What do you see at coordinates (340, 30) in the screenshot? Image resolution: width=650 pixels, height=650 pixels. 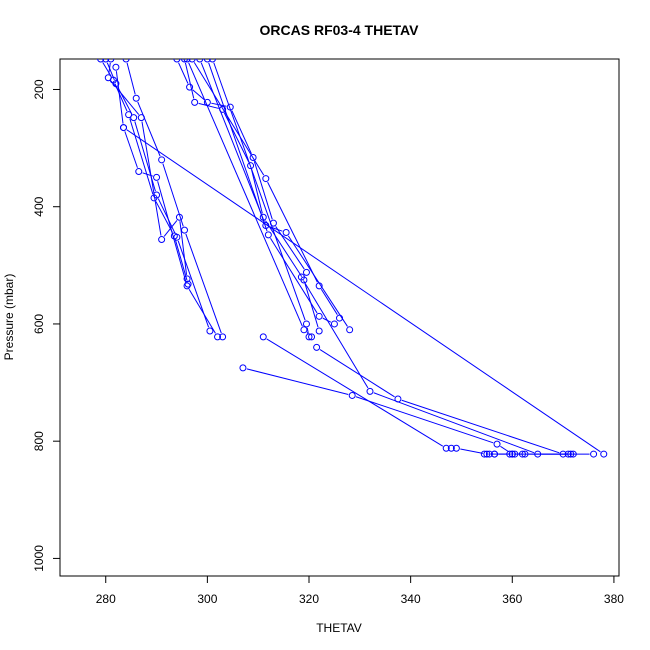 I see `chart-title: ORCAS RF03-4 THETAV` at bounding box center [340, 30].